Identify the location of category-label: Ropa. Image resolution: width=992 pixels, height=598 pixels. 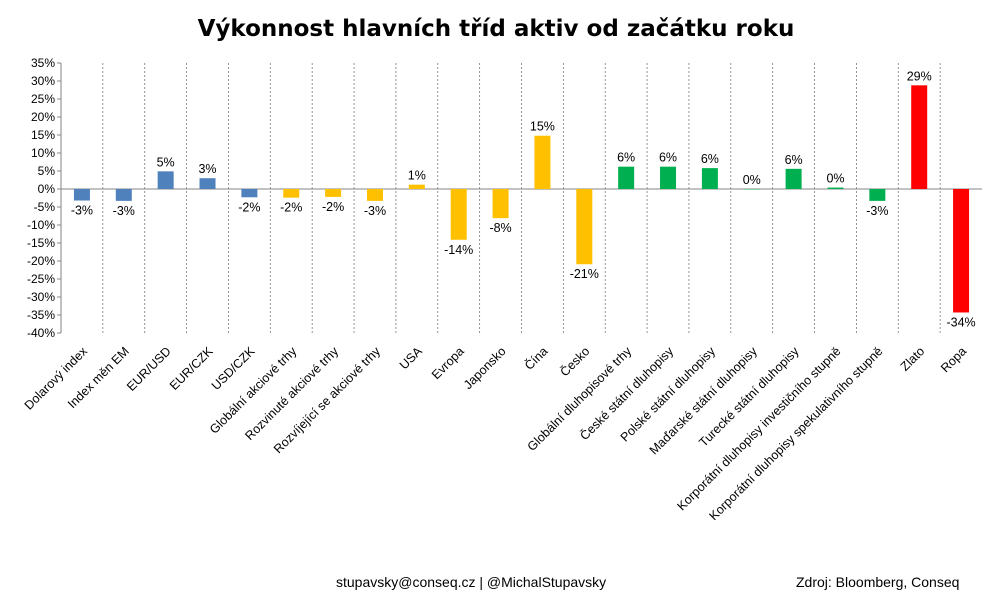
(953, 359).